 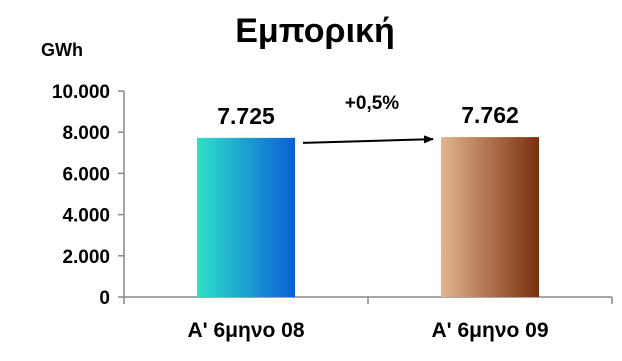 I want to click on y-tick-label: 0, so click(x=104, y=298).